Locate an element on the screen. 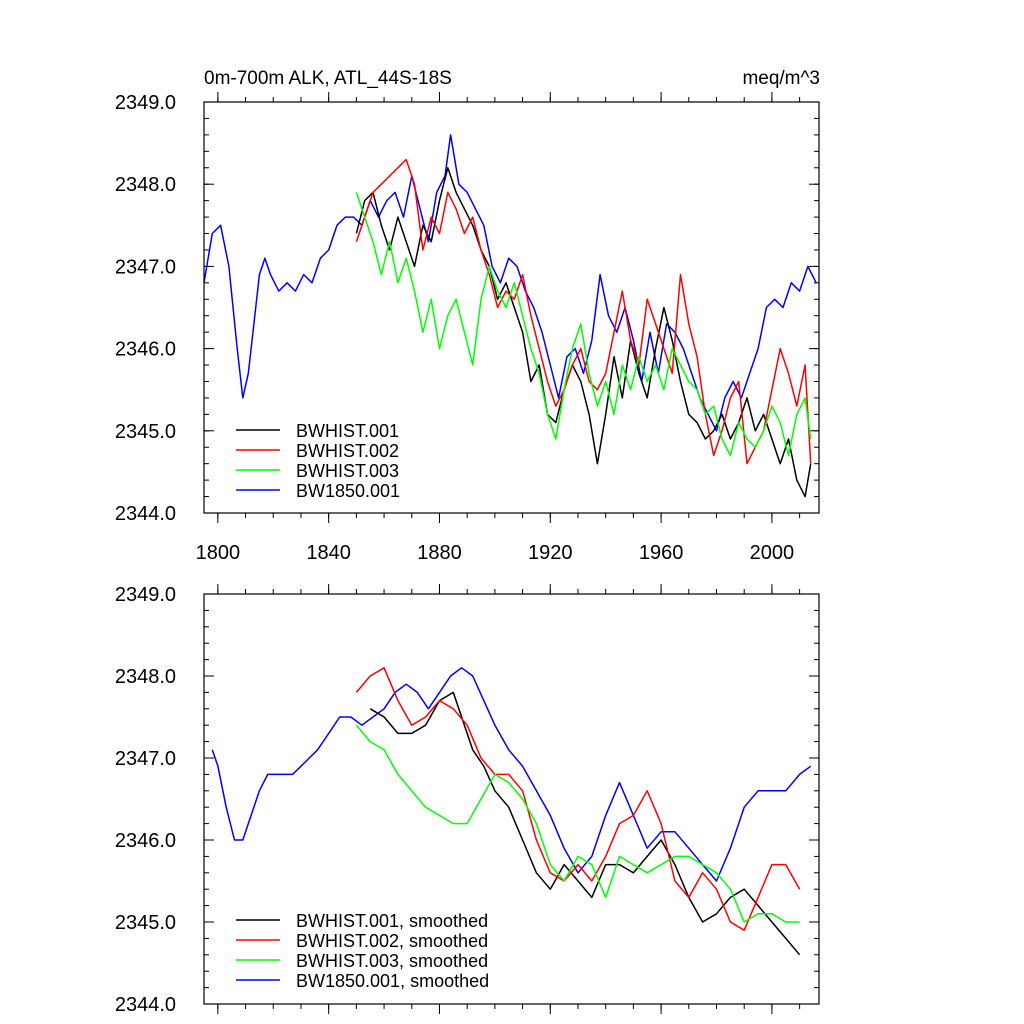 The image size is (1024, 1024). legend-label: BW1850.001 is located at coordinates (348, 491).